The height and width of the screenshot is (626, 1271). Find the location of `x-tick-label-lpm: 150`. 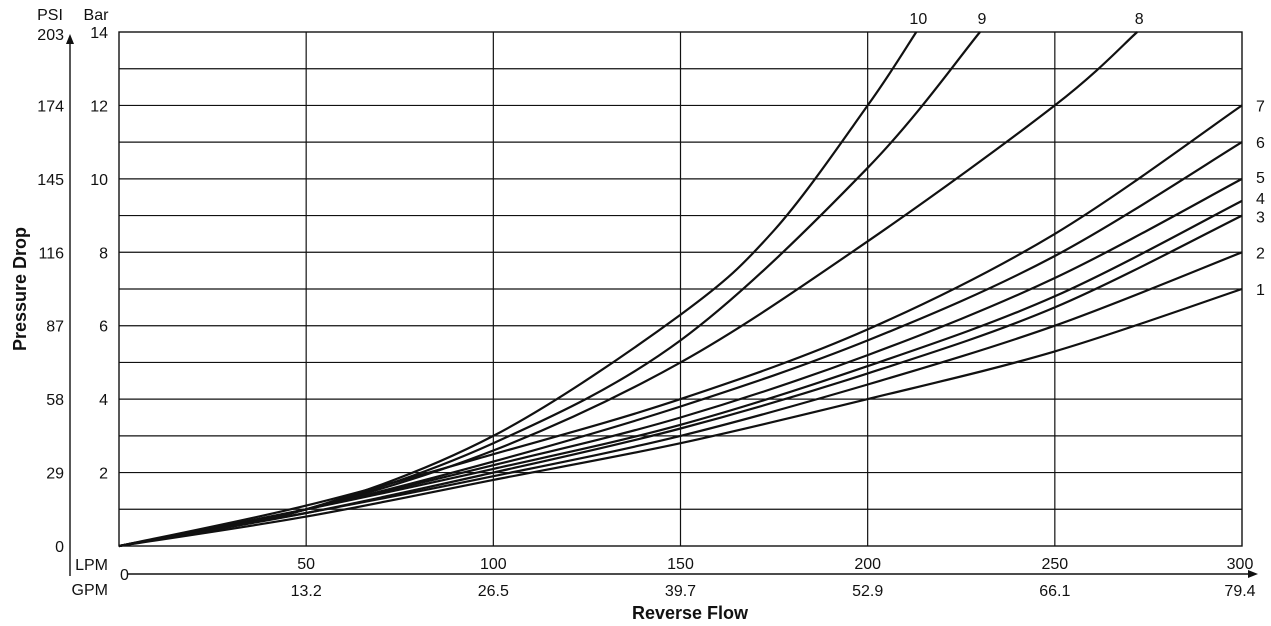

x-tick-label-lpm: 150 is located at coordinates (680, 564).